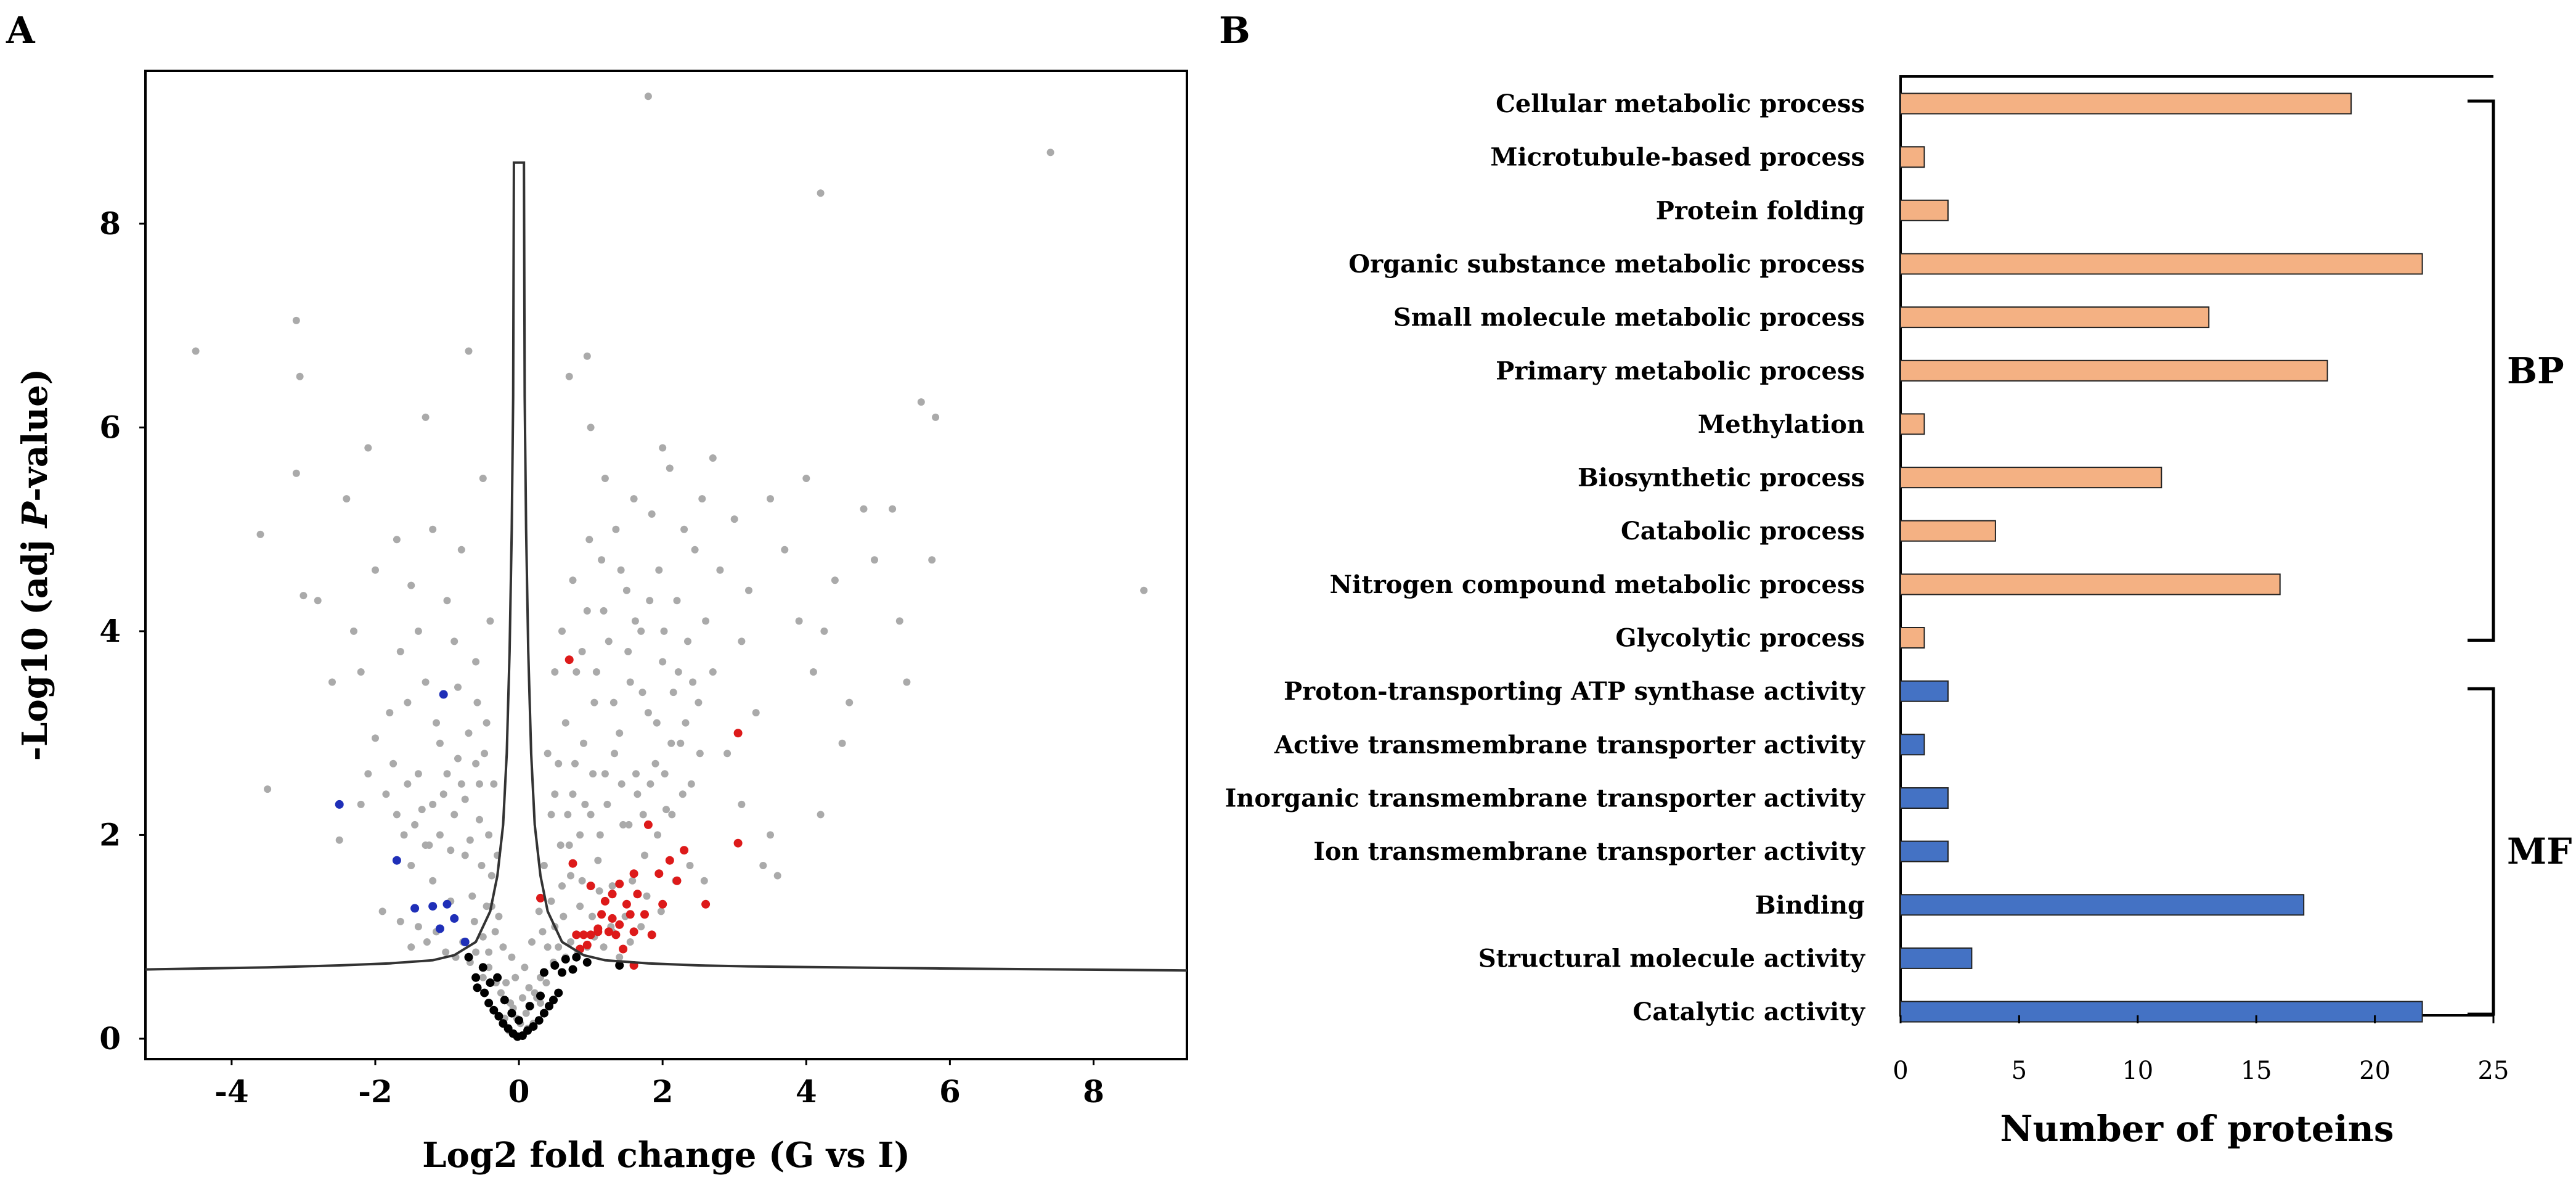  I want to click on category-label: Small molecule metabolic process, so click(1629, 317).